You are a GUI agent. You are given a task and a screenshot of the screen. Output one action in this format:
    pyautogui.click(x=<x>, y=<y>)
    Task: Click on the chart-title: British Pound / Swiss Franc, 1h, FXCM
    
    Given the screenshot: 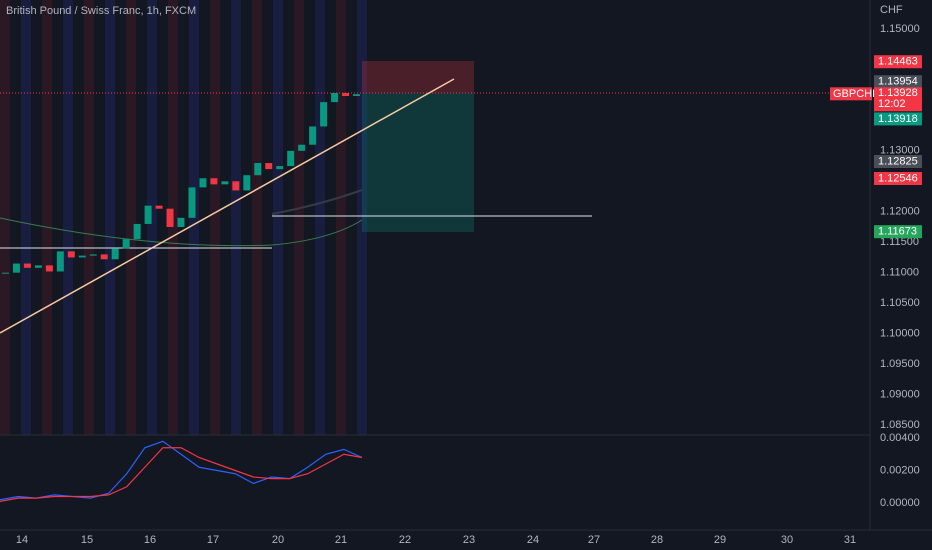 What is the action you would take?
    pyautogui.click(x=101, y=11)
    